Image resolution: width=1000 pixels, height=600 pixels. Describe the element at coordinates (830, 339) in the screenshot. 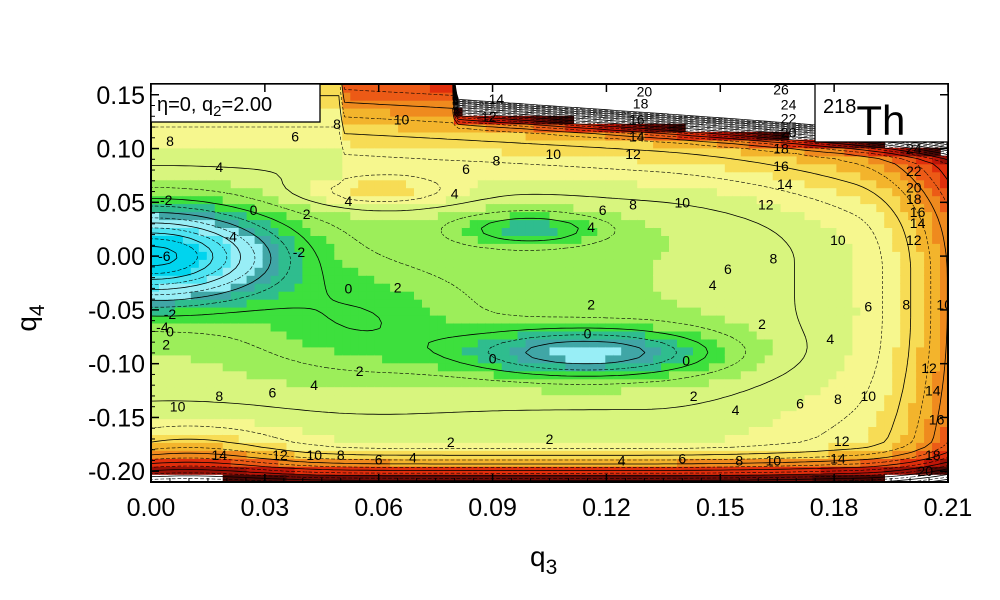

I see `contour-label: 4` at that location.